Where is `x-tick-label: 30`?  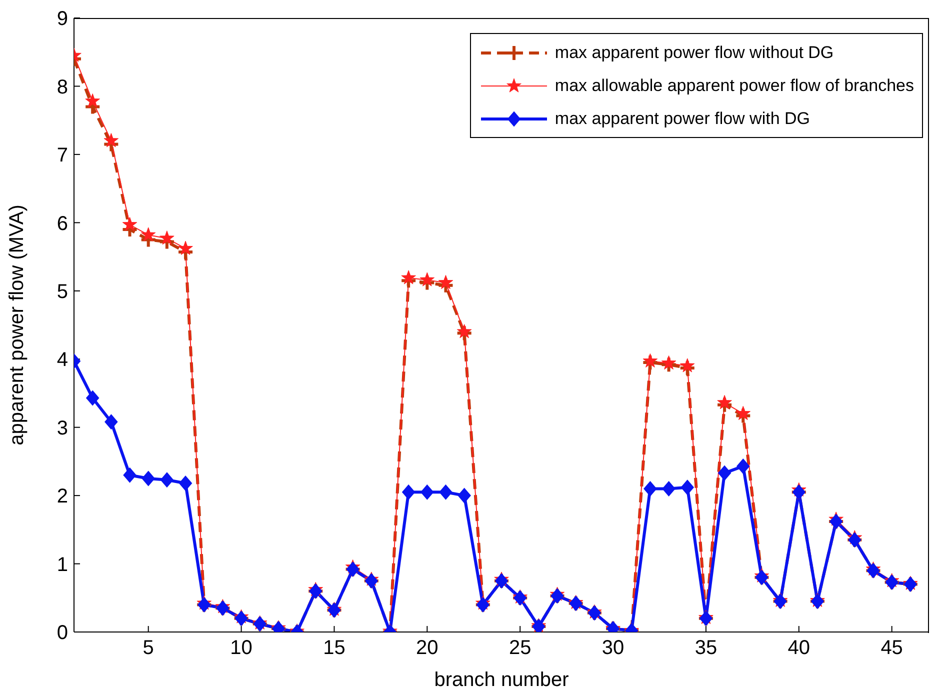 x-tick-label: 30 is located at coordinates (613, 648).